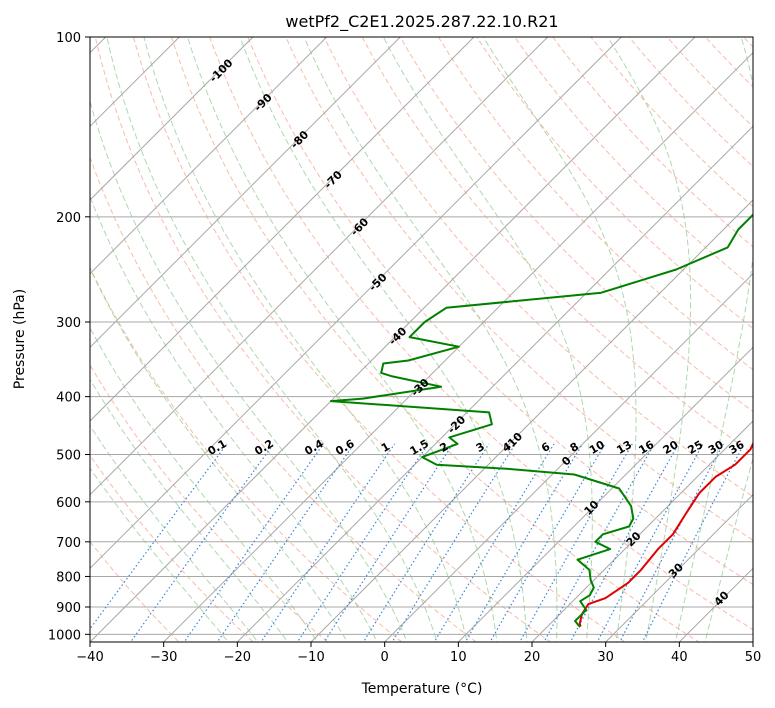 The height and width of the screenshot is (708, 775). Describe the element at coordinates (545, 447) in the screenshot. I see `mixing-ratio-label: 6` at that location.